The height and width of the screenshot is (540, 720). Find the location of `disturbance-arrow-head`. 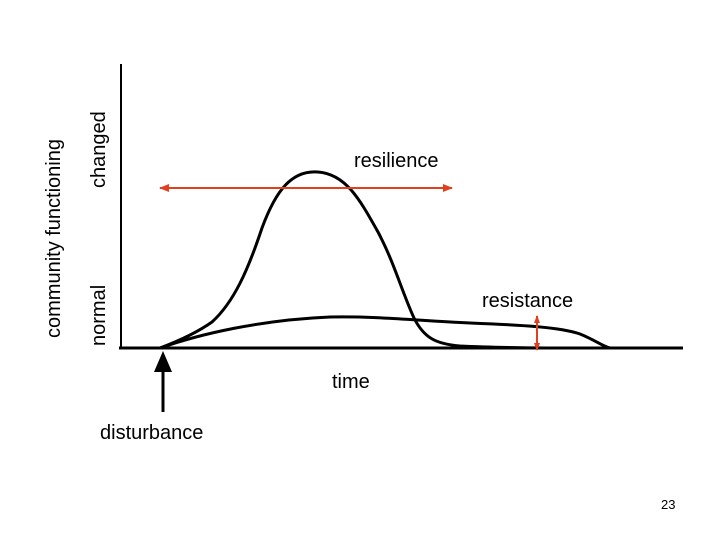

disturbance-arrow-head is located at coordinates (163, 361).